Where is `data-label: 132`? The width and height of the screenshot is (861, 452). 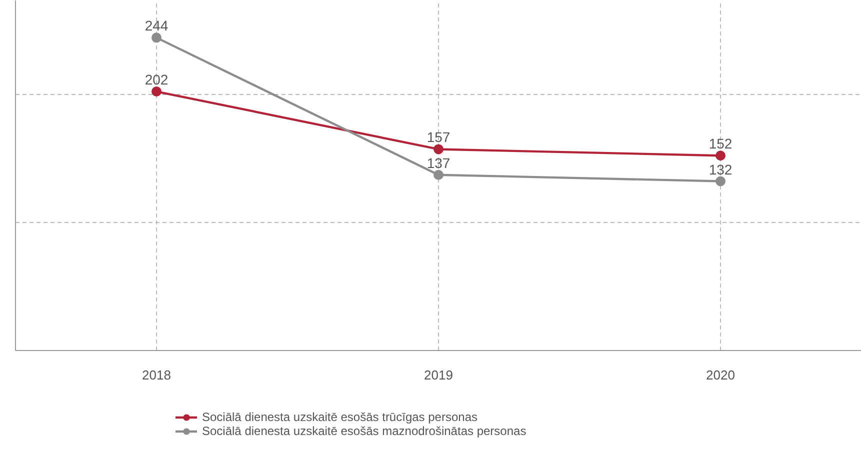 data-label: 132 is located at coordinates (720, 169).